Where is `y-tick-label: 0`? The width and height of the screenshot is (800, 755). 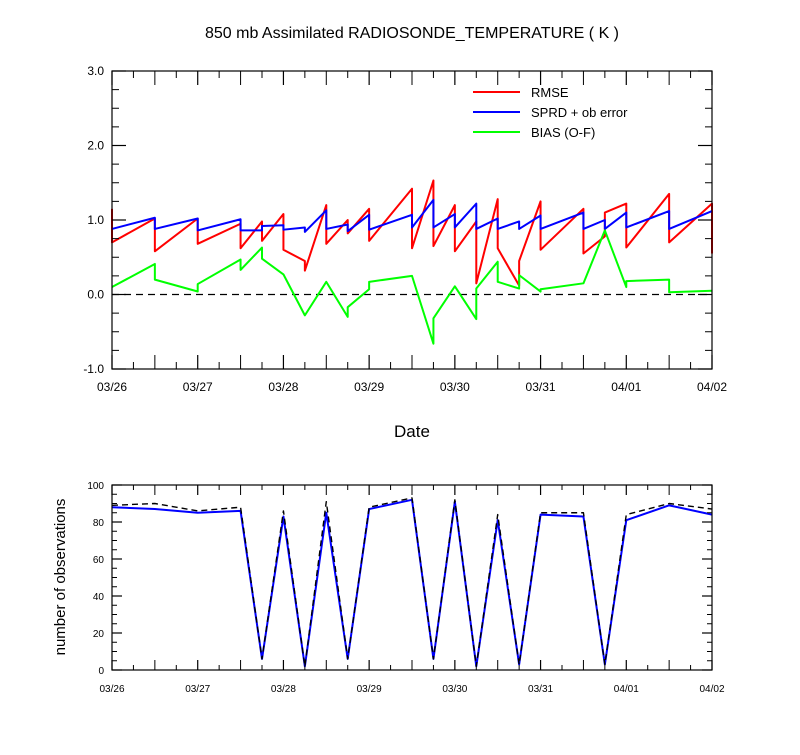 y-tick-label: 0 is located at coordinates (101, 671).